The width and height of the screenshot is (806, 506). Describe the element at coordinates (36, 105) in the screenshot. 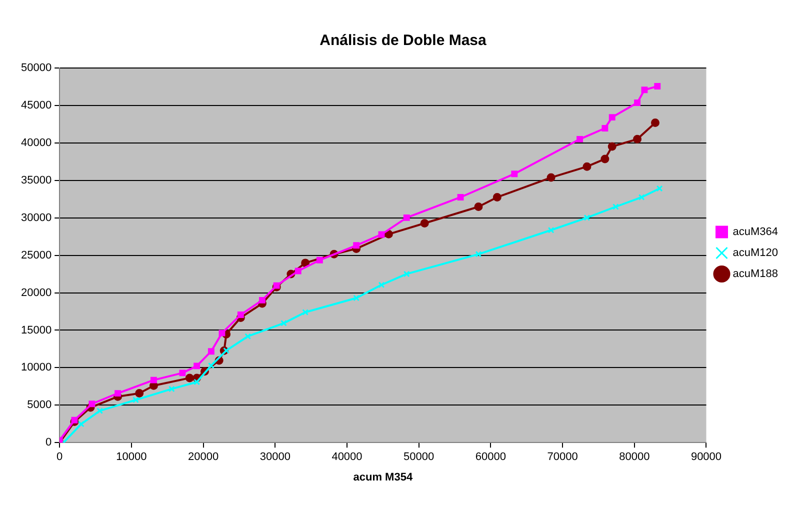

I see `y-tick-label: 45000` at that location.